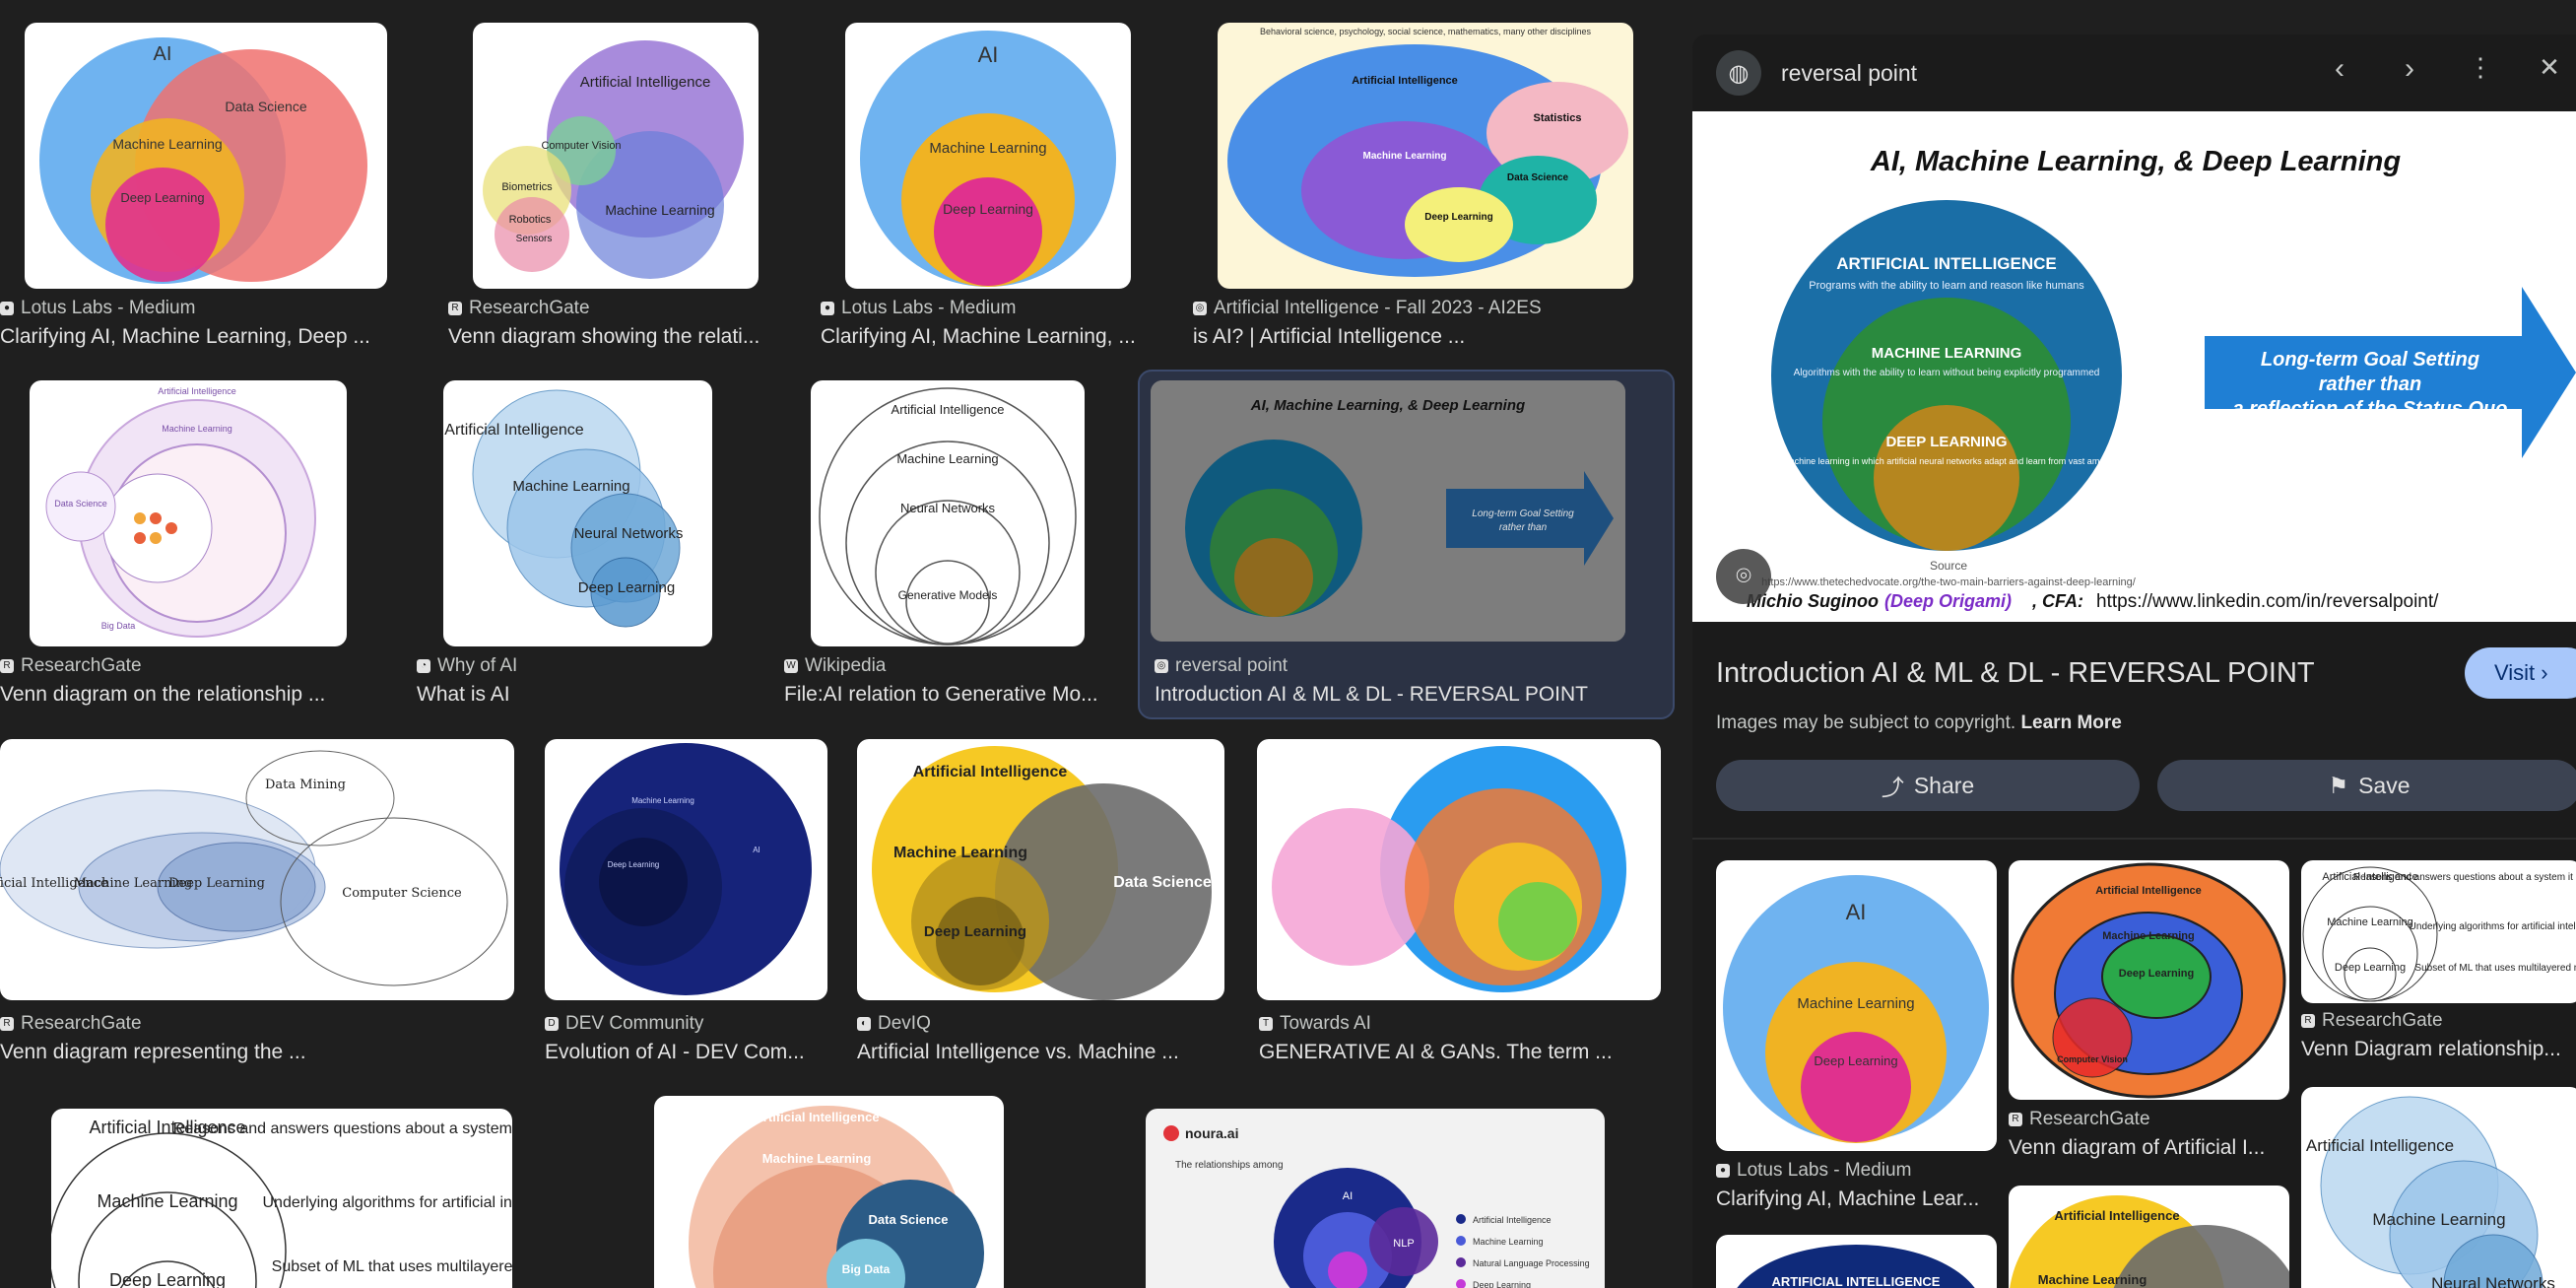 The image size is (2576, 1288). I want to click on share-icon: ⤴, so click(1893, 788).